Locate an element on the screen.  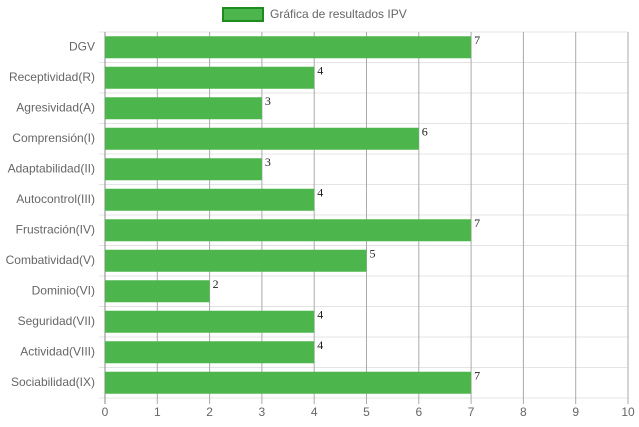
y-tick-label: Agresividad(A) is located at coordinates (55, 107).